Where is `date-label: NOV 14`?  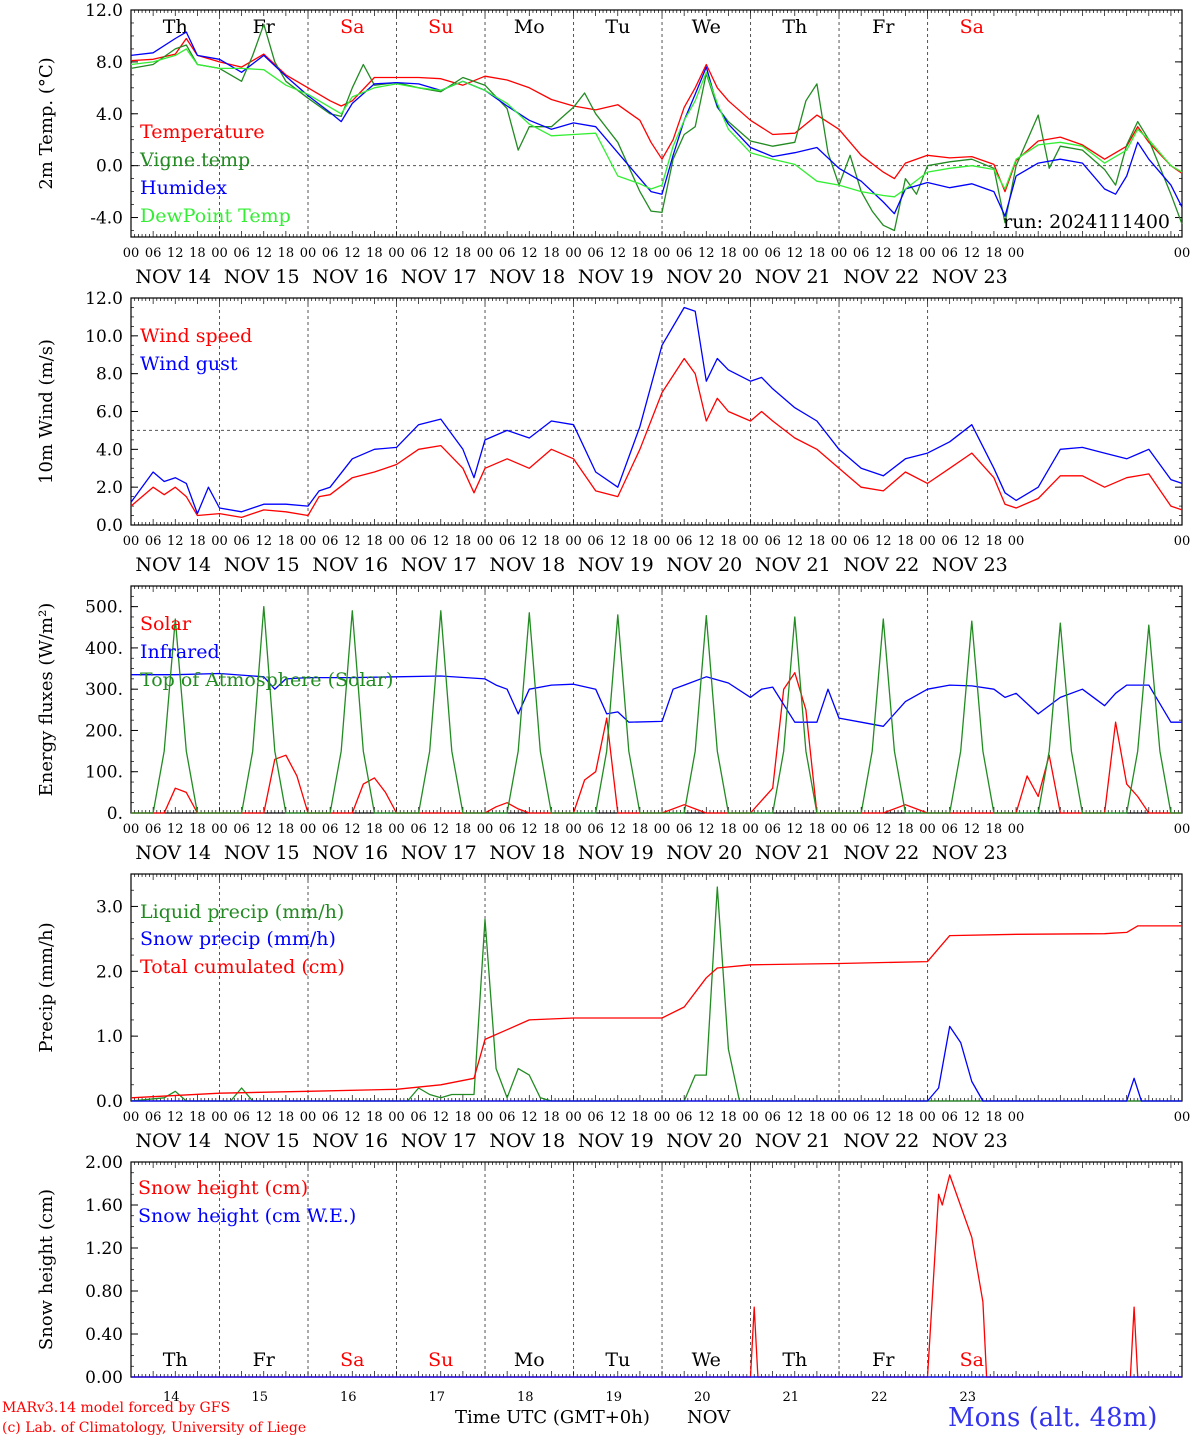 date-label: NOV 14 is located at coordinates (173, 1141).